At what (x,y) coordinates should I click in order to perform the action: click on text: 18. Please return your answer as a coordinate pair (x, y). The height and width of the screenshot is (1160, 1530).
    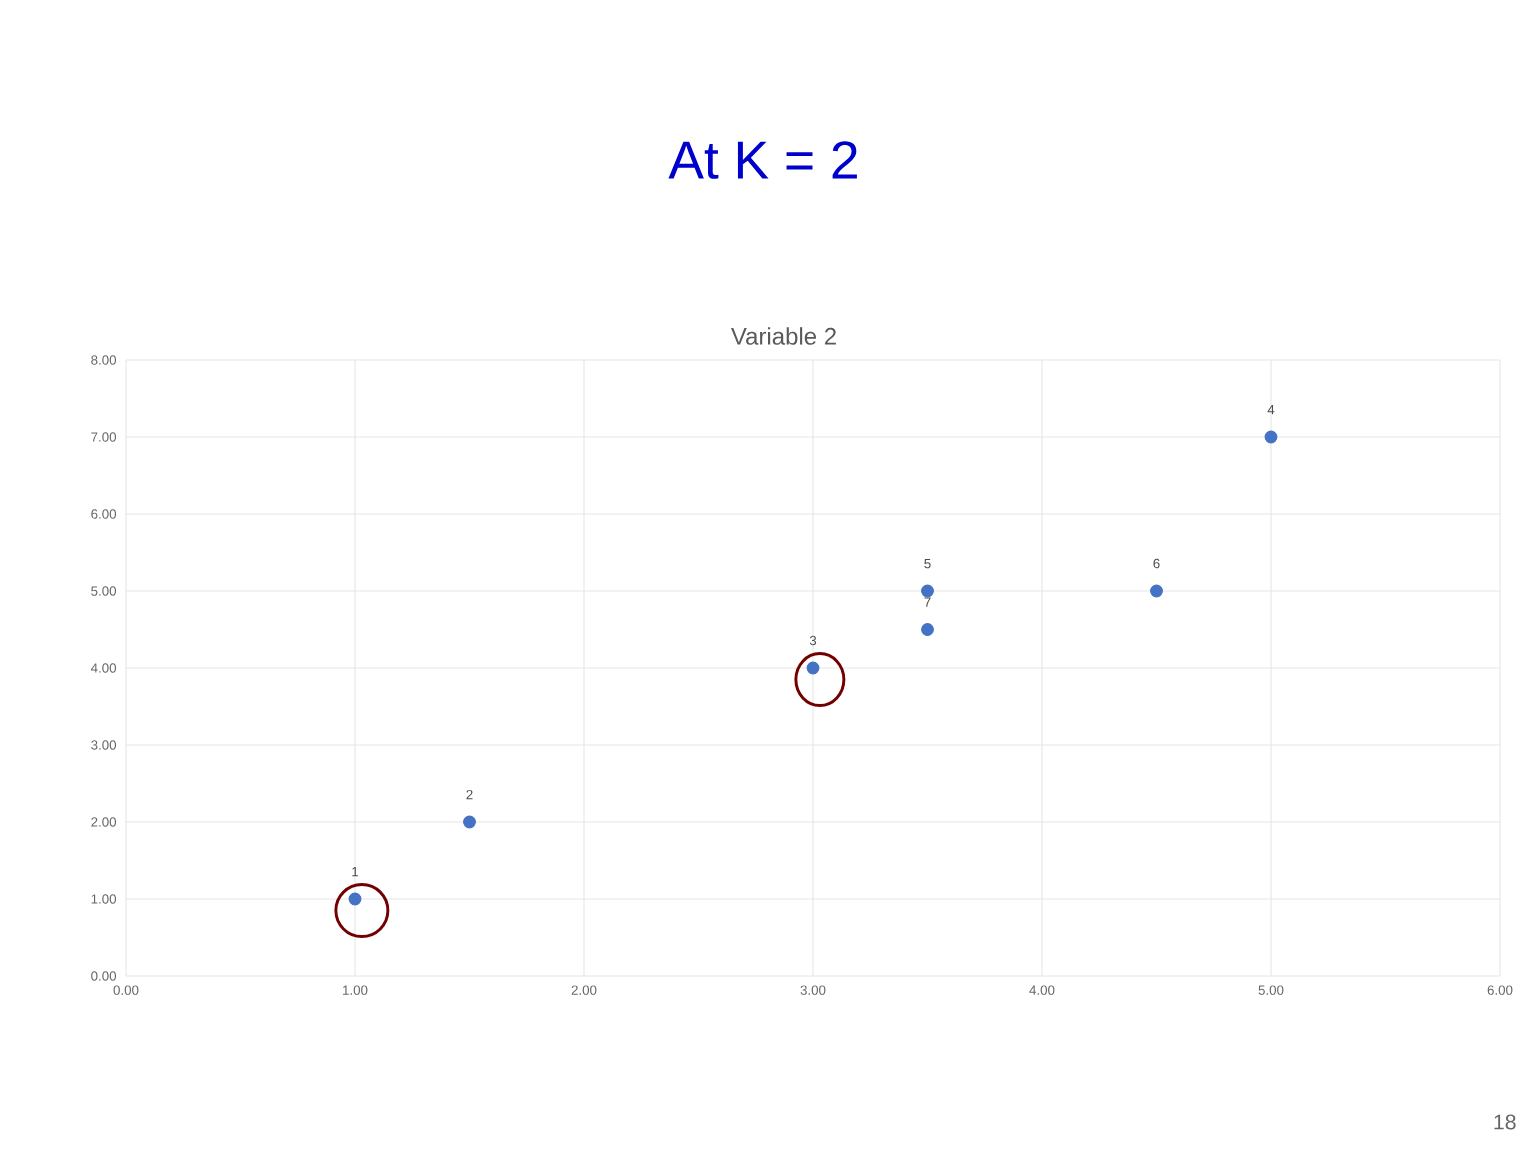
    Looking at the image, I should click on (1505, 1122).